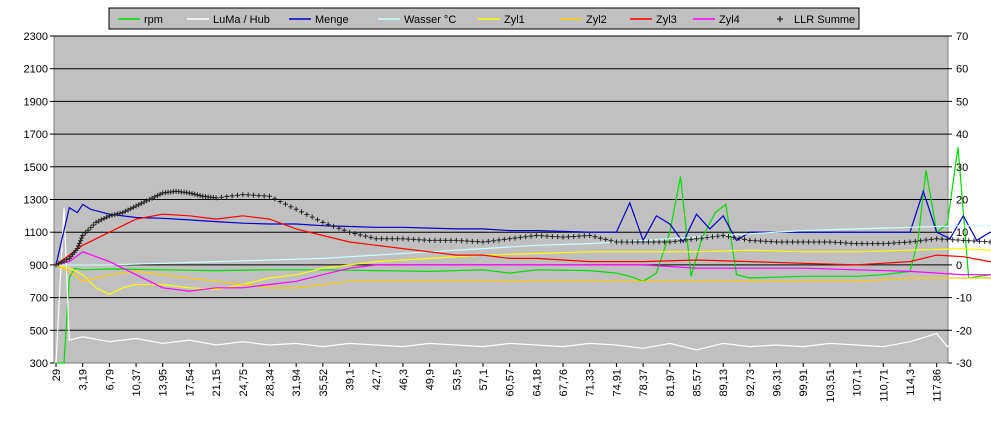 Image resolution: width=991 pixels, height=425 pixels. Describe the element at coordinates (153, 20) in the screenshot. I see `legend-label: rpm` at that location.